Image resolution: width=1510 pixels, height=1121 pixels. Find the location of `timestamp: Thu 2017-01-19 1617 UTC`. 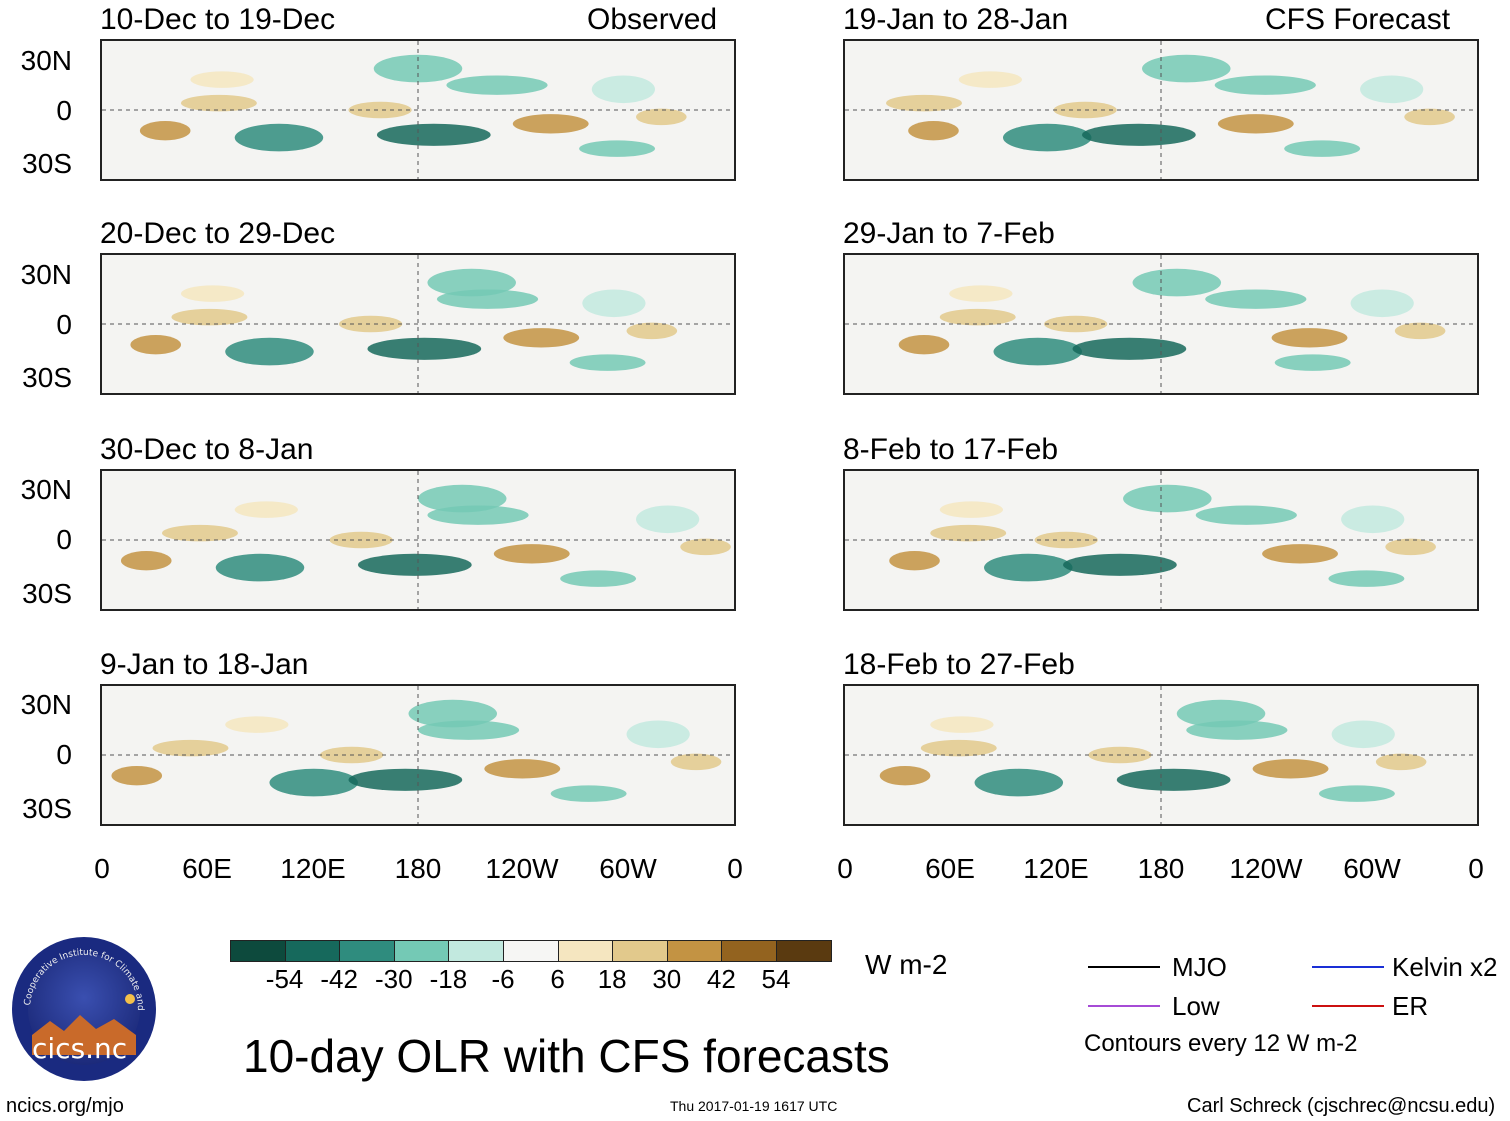

timestamp: Thu 2017-01-19 1617 UTC is located at coordinates (754, 1106).